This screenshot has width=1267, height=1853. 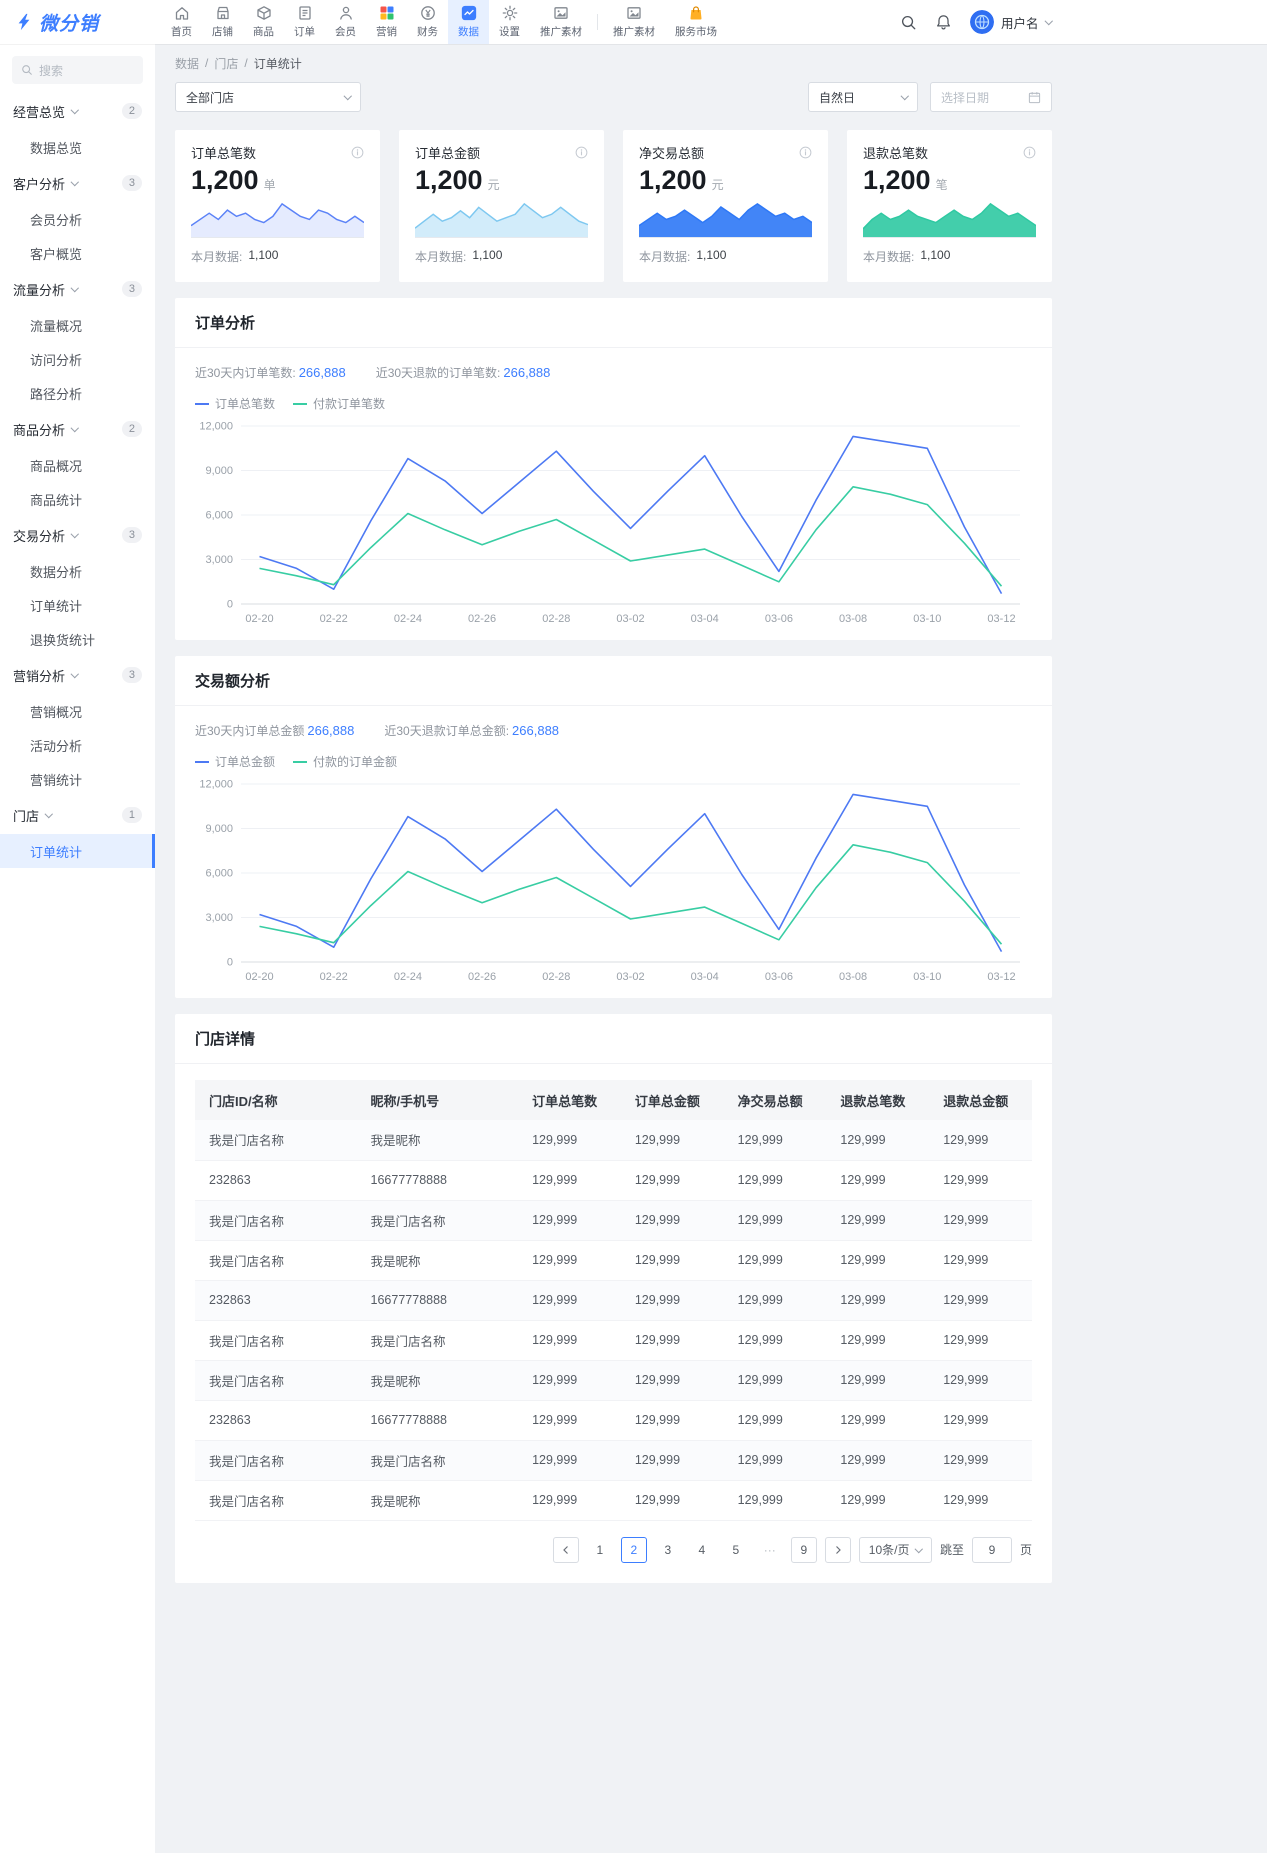 What do you see at coordinates (77, 429) in the screenshot?
I see `sidebar-group-商品分析: 商品分析 2` at bounding box center [77, 429].